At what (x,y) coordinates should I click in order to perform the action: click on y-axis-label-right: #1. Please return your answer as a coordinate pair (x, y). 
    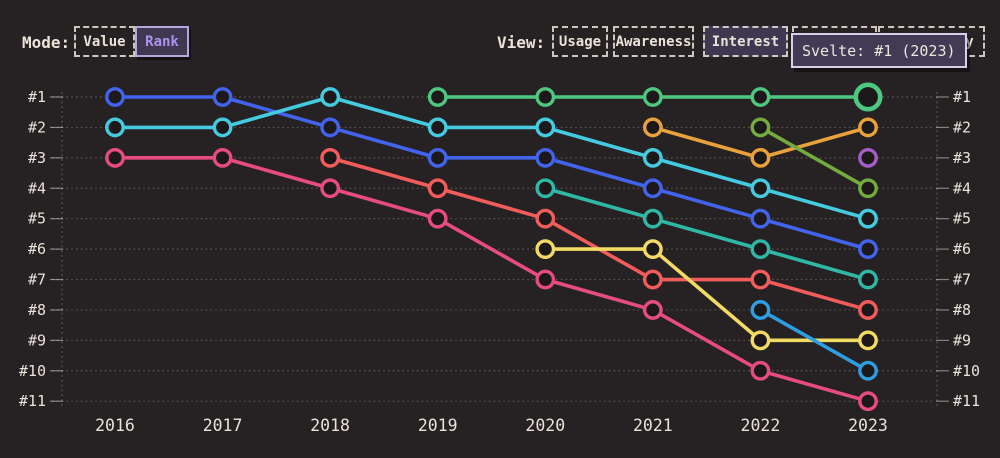
    Looking at the image, I should click on (962, 97).